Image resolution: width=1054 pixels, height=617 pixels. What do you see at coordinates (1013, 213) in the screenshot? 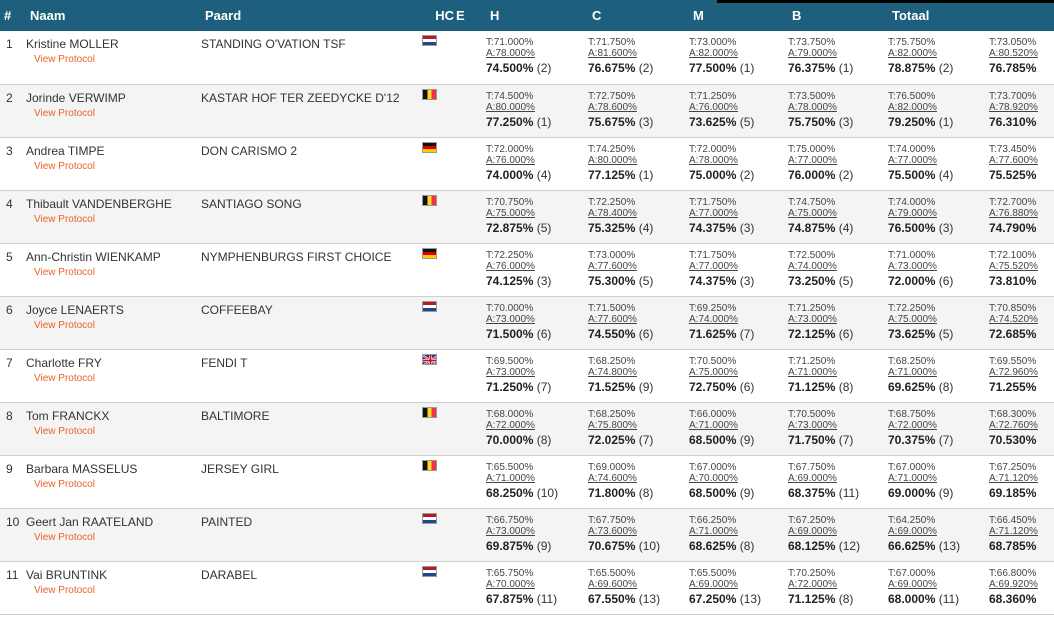
I see `total-artistic: A:76.880%` at bounding box center [1013, 213].